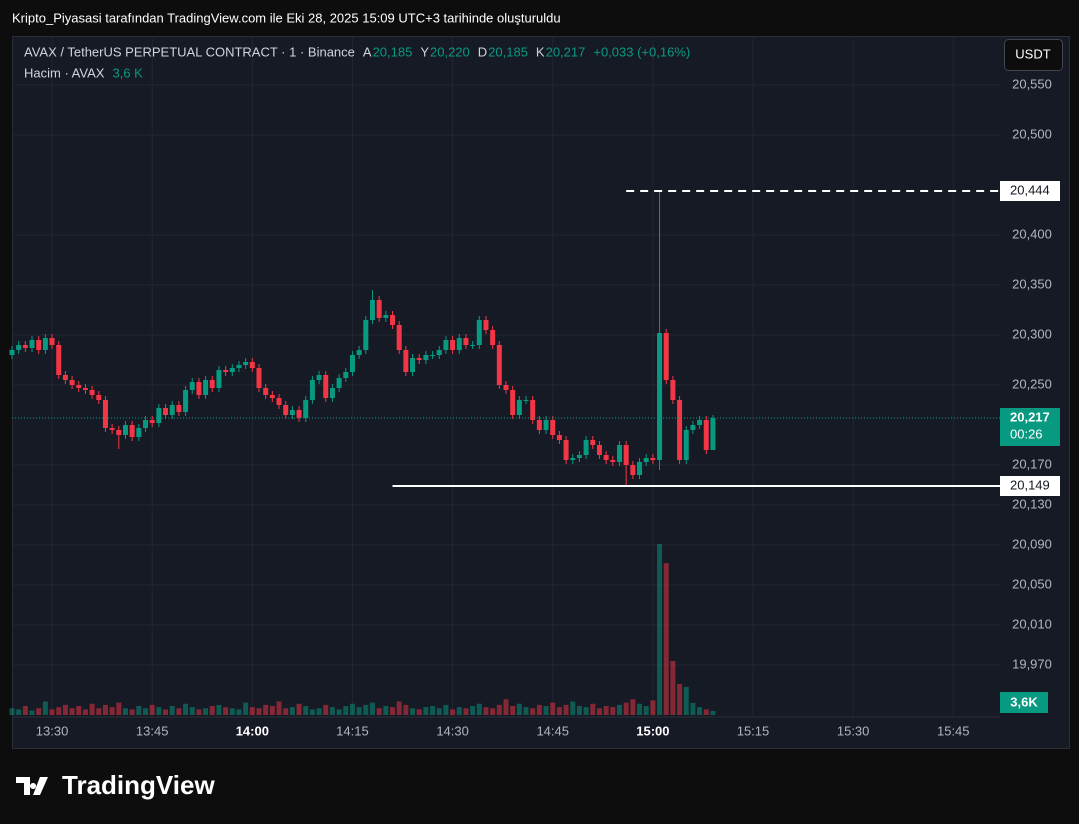 The height and width of the screenshot is (824, 1079). I want to click on y-tick-label: 20,010, so click(1032, 623).